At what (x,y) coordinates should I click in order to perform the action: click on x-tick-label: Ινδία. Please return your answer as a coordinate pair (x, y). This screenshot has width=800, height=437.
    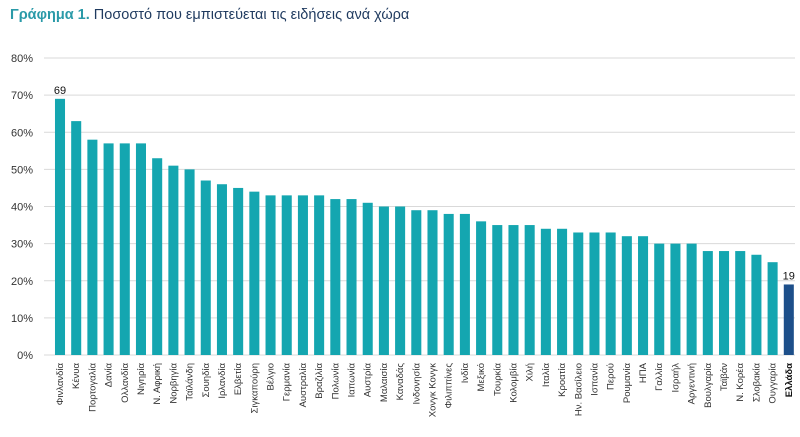
    Looking at the image, I should click on (465, 372).